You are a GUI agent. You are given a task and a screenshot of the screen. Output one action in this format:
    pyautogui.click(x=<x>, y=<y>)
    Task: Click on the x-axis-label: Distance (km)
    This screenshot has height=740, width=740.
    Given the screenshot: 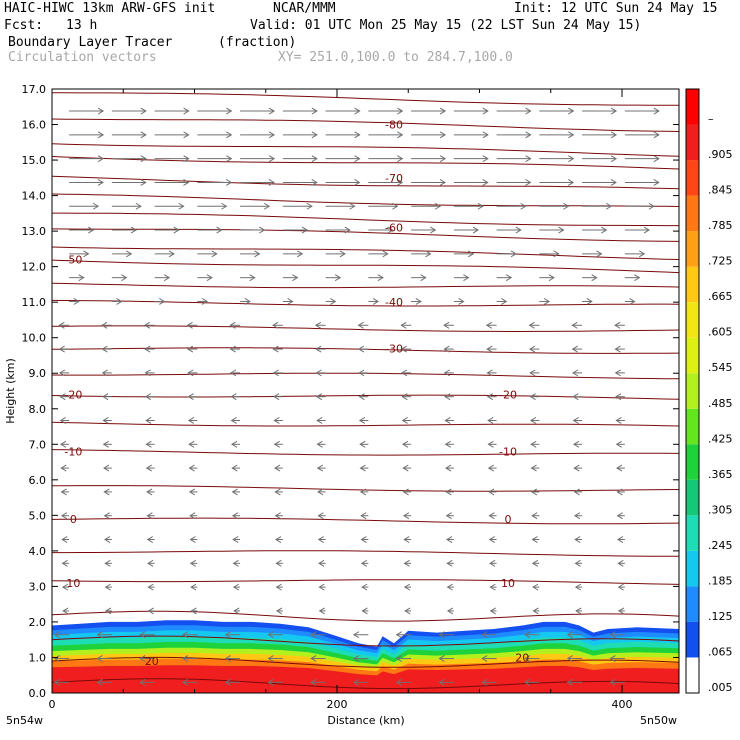 What is the action you would take?
    pyautogui.click(x=365, y=720)
    